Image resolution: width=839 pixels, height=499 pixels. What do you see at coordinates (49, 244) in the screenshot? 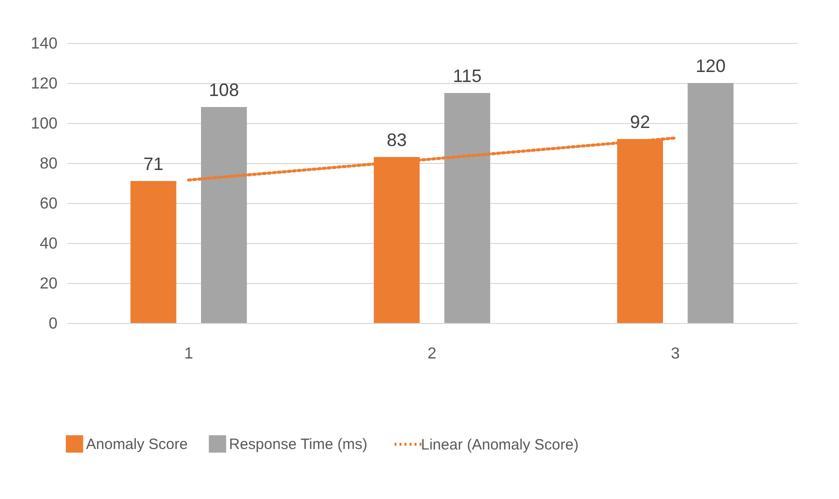
I see `y-tick-label: 40` at bounding box center [49, 244].